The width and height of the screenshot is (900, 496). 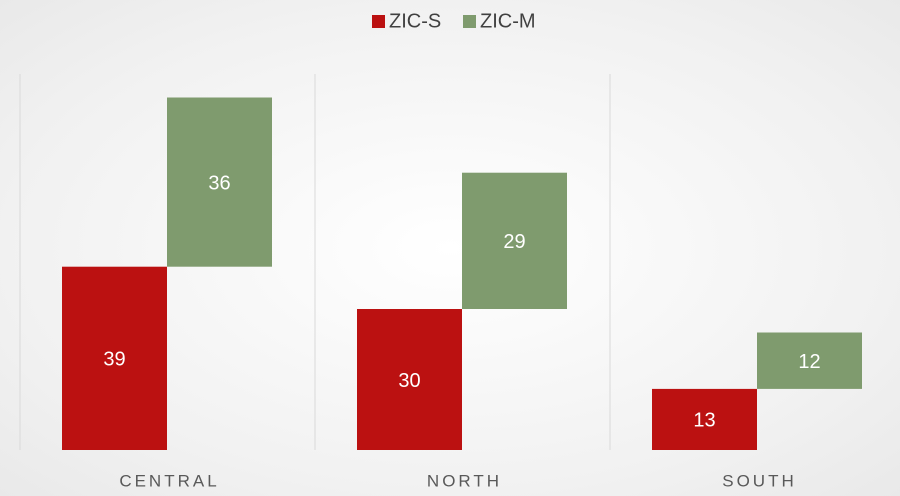 What do you see at coordinates (415, 21) in the screenshot?
I see `legend-label: ZIC-S` at bounding box center [415, 21].